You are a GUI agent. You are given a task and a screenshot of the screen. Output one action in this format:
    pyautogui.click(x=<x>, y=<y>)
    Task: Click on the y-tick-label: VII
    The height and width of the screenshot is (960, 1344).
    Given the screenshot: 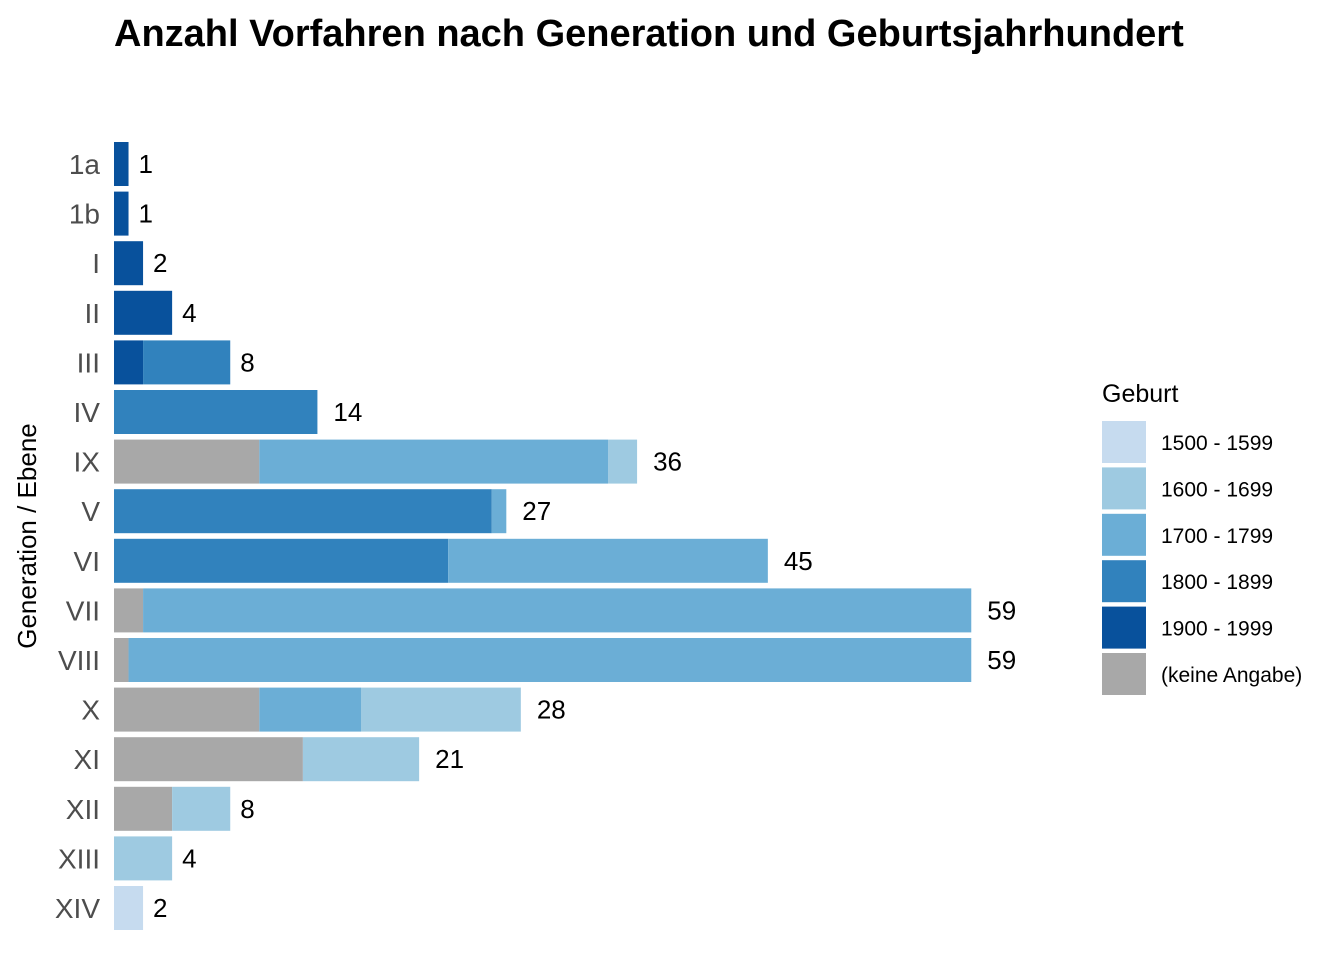 What is the action you would take?
    pyautogui.click(x=83, y=610)
    